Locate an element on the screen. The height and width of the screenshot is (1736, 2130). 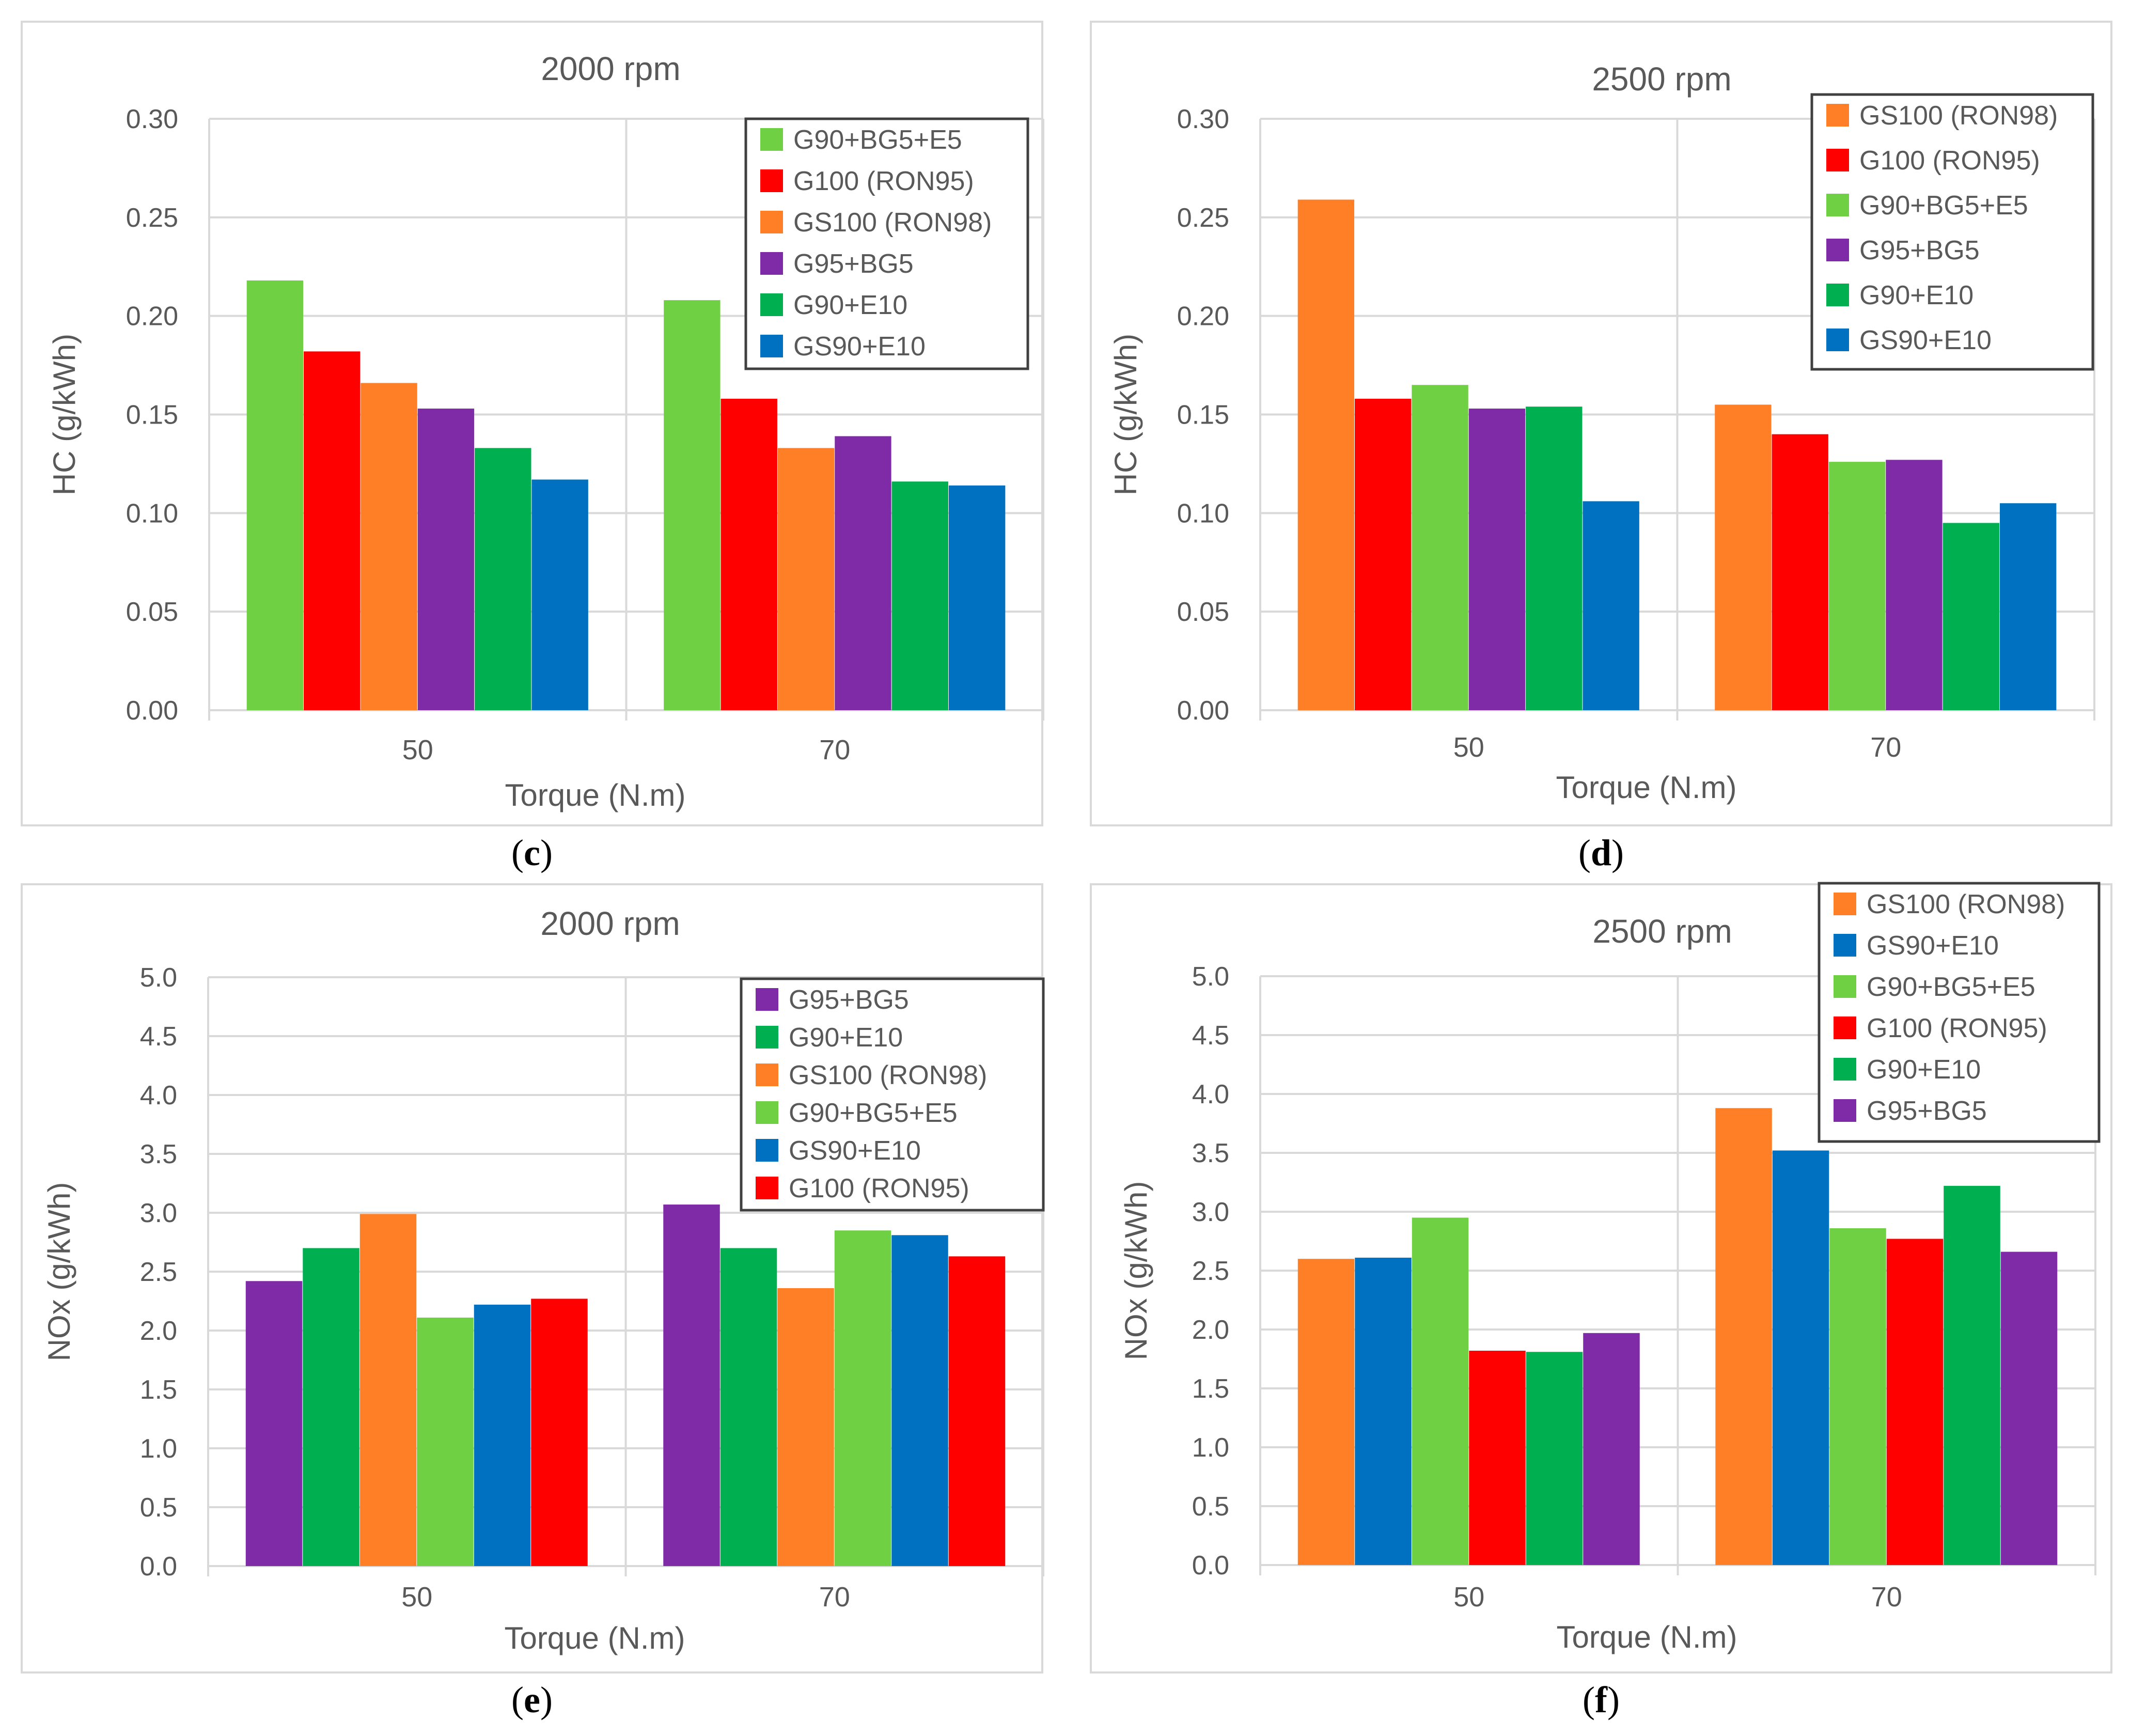
y-tick-label: 0.20 is located at coordinates (1203, 317).